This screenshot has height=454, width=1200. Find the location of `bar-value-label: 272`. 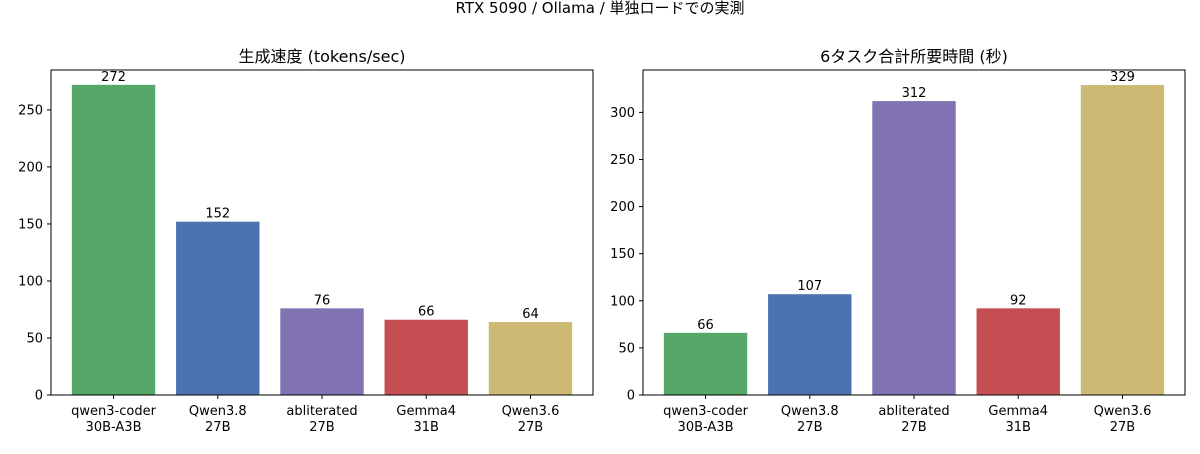

bar-value-label: 272 is located at coordinates (113, 77).